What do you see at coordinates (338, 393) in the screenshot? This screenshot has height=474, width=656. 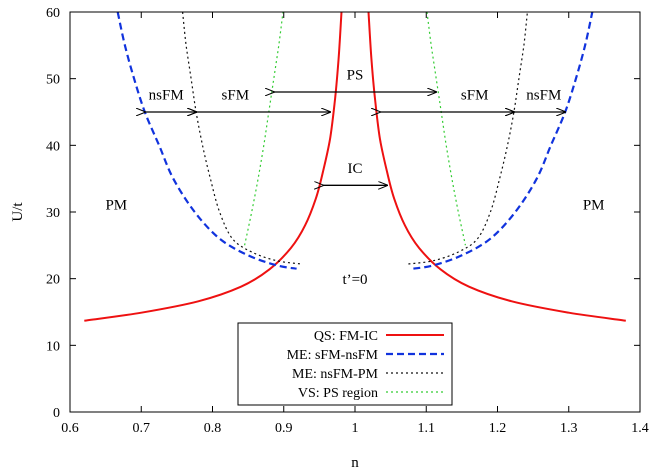 I see `legend-label: VS: PS region` at bounding box center [338, 393].